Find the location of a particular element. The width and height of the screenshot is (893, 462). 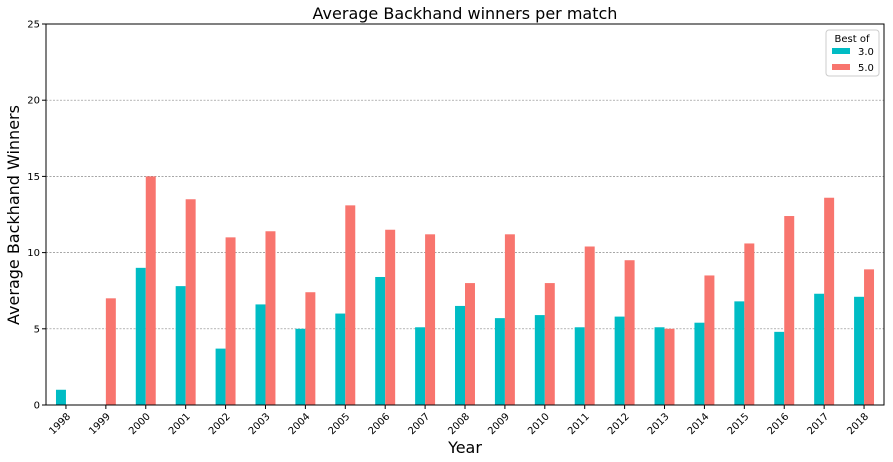

bar-series-2-2012 is located at coordinates (629, 332).